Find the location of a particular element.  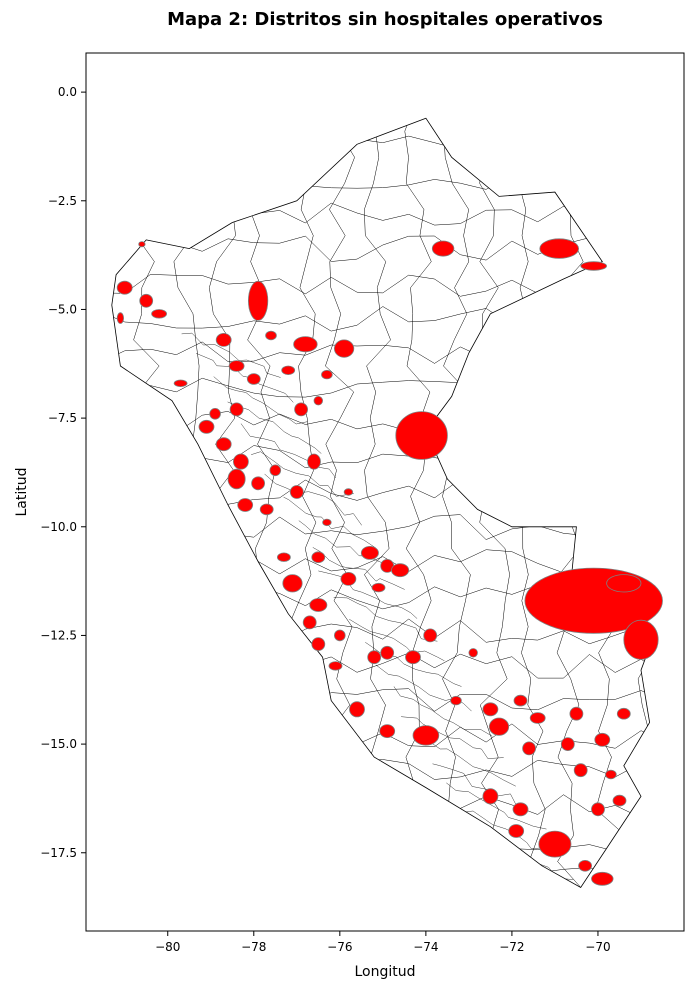

y-tick-label: −7.5 is located at coordinates (62, 418).